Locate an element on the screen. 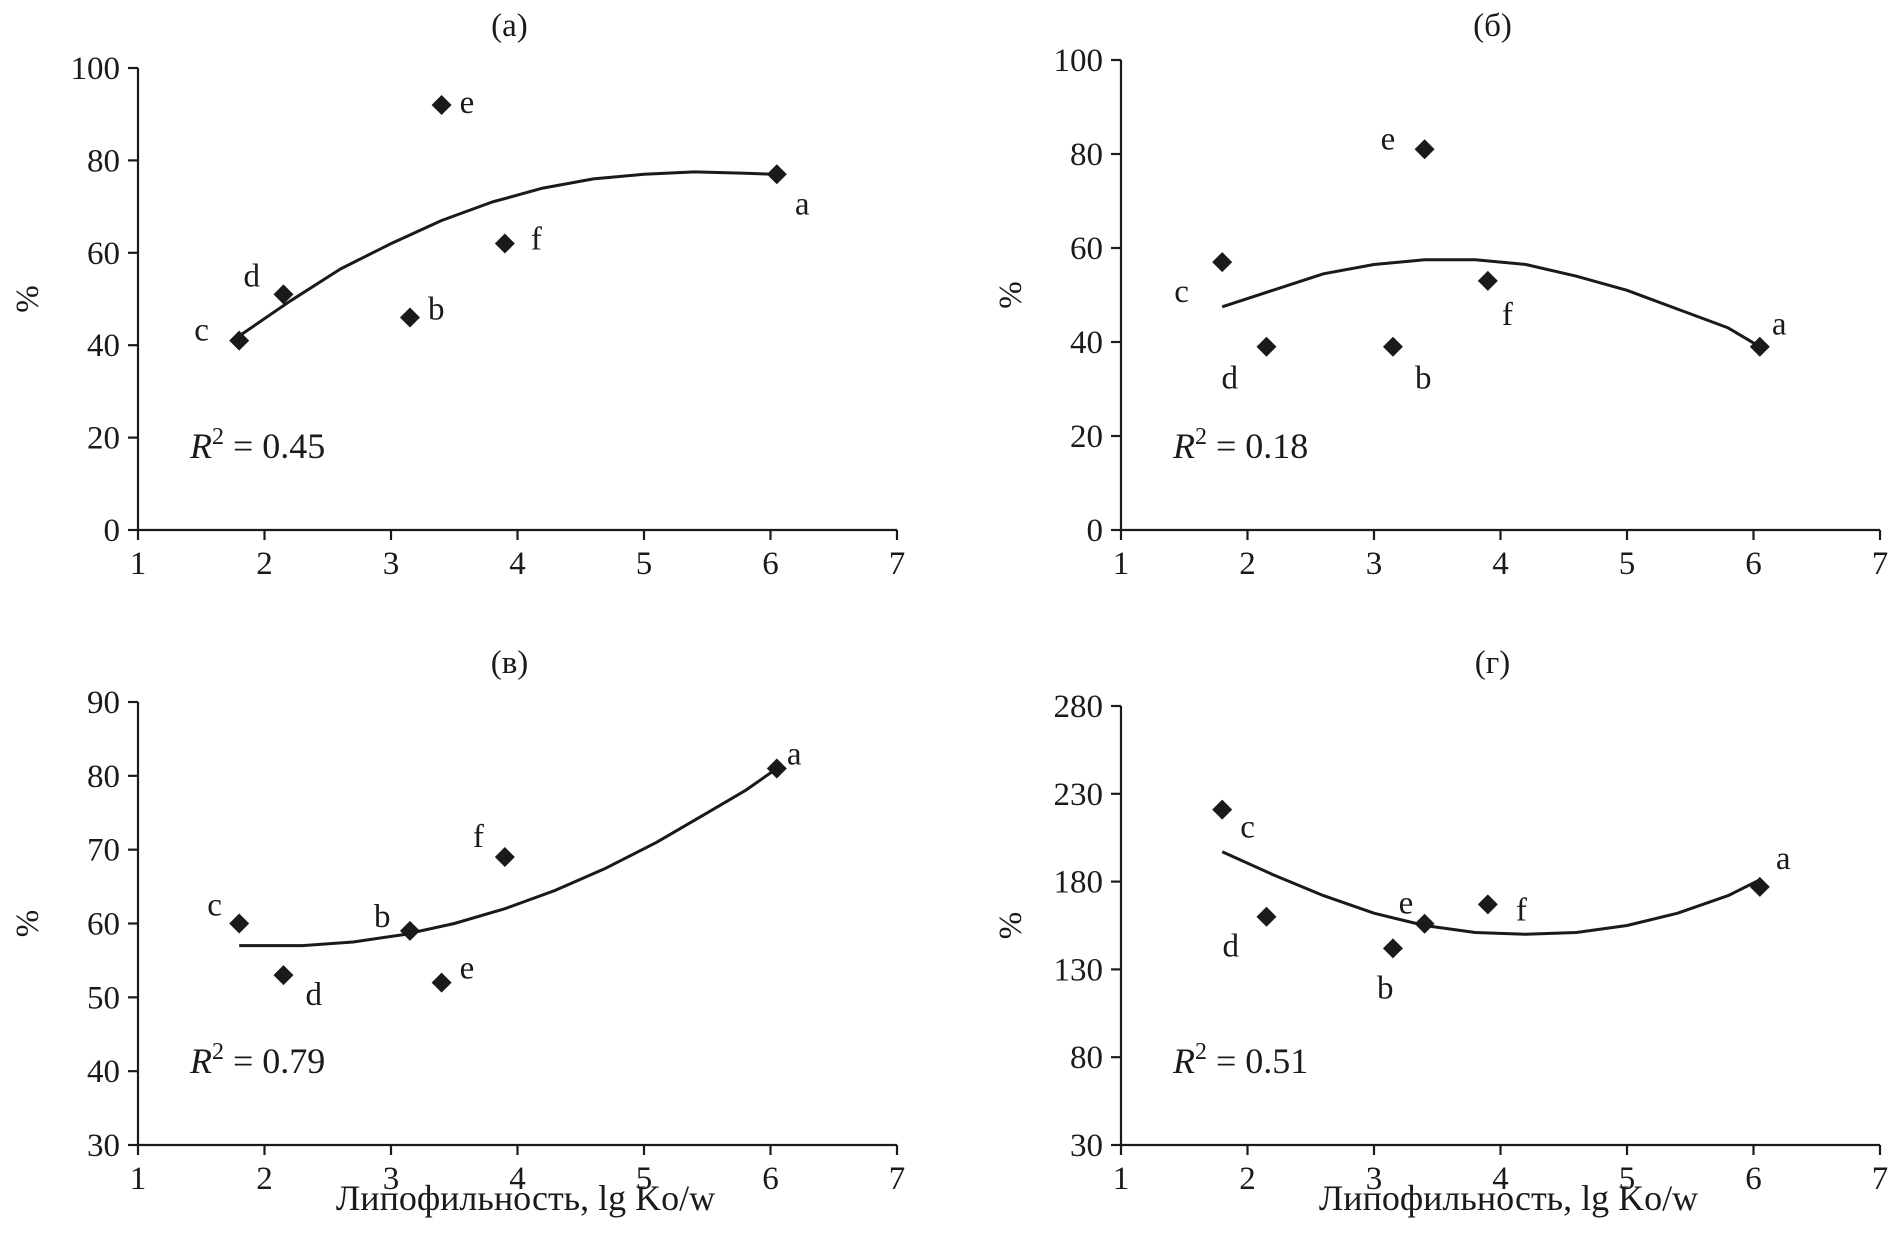 The height and width of the screenshot is (1256, 1890). y-tick-label: 0 is located at coordinates (1095, 531).